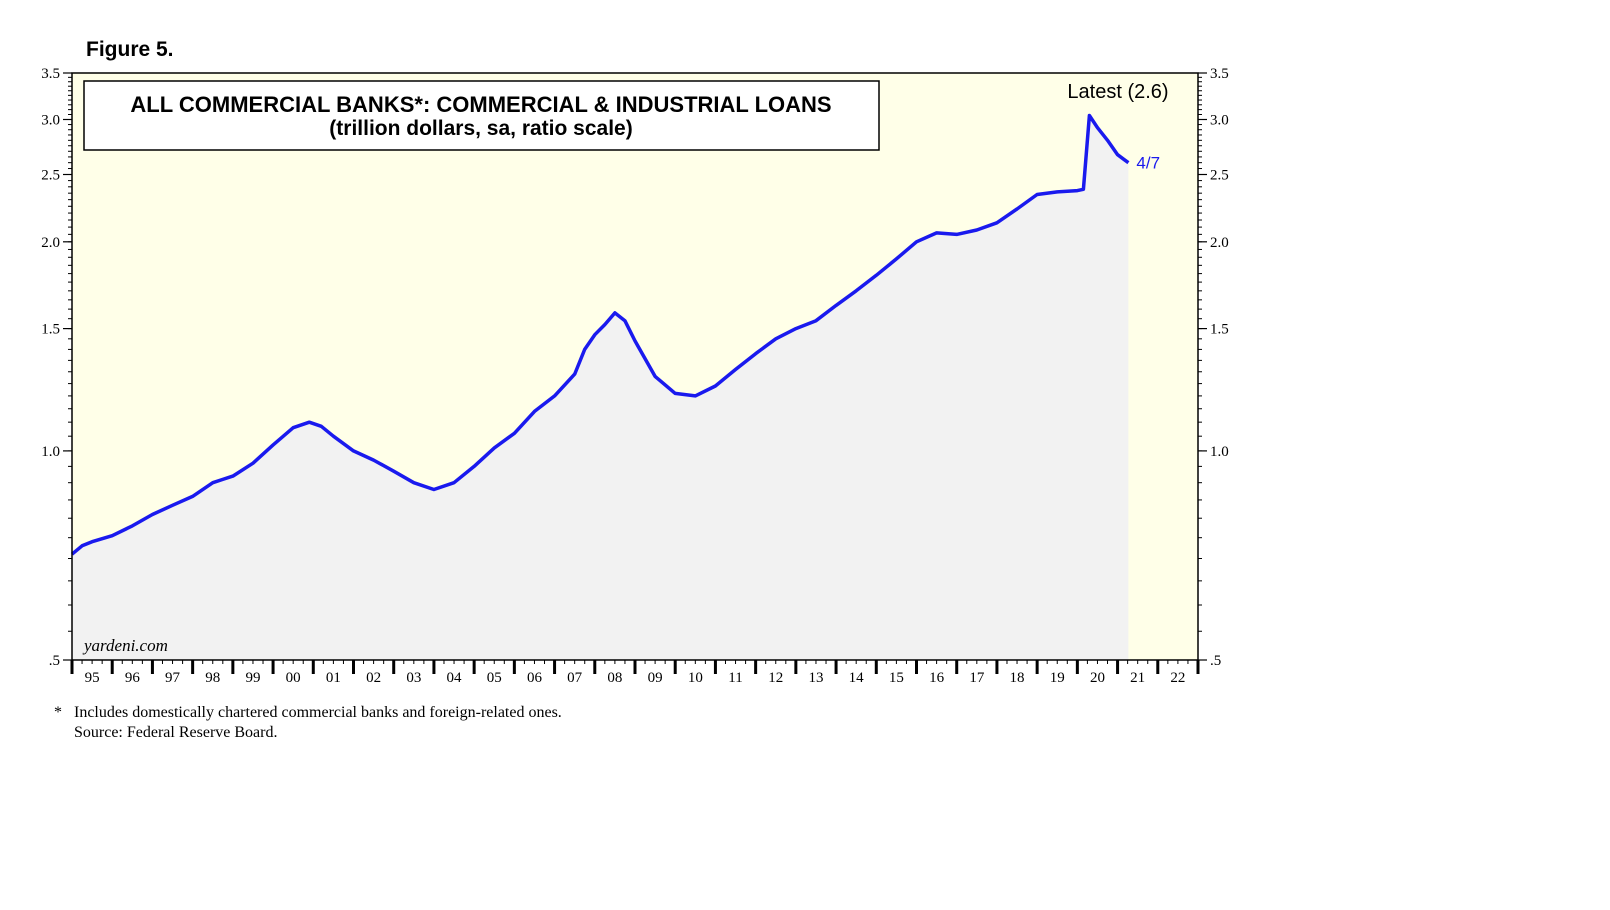 This screenshot has width=1610, height=910. What do you see at coordinates (1219, 74) in the screenshot?
I see `y-tick-label-right: 3.5` at bounding box center [1219, 74].